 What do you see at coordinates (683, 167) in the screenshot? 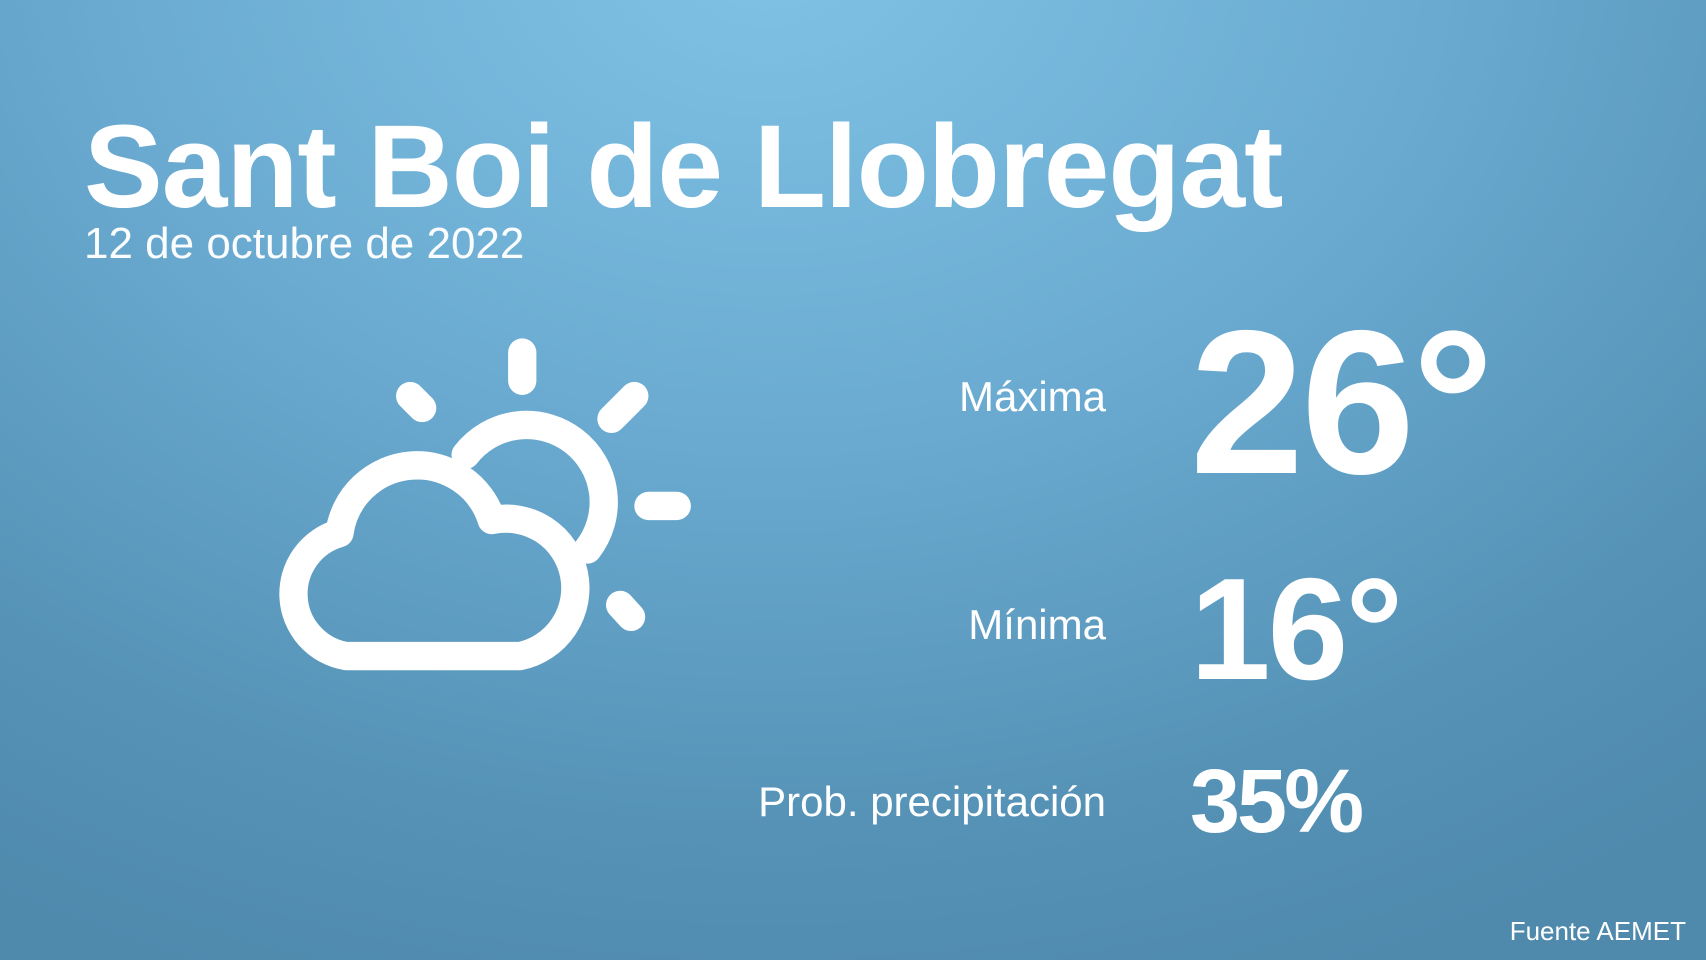
I see `location-title: Sant Boi de Llobregat` at bounding box center [683, 167].